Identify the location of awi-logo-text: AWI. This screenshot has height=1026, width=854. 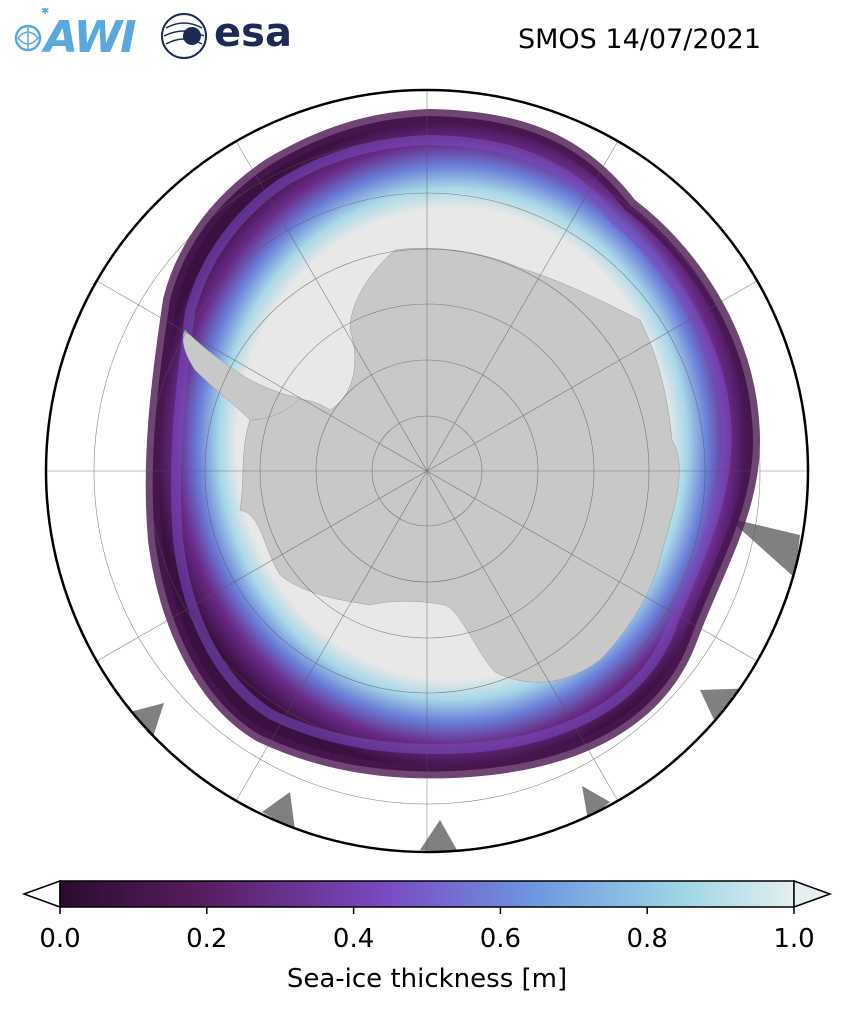
(90, 37).